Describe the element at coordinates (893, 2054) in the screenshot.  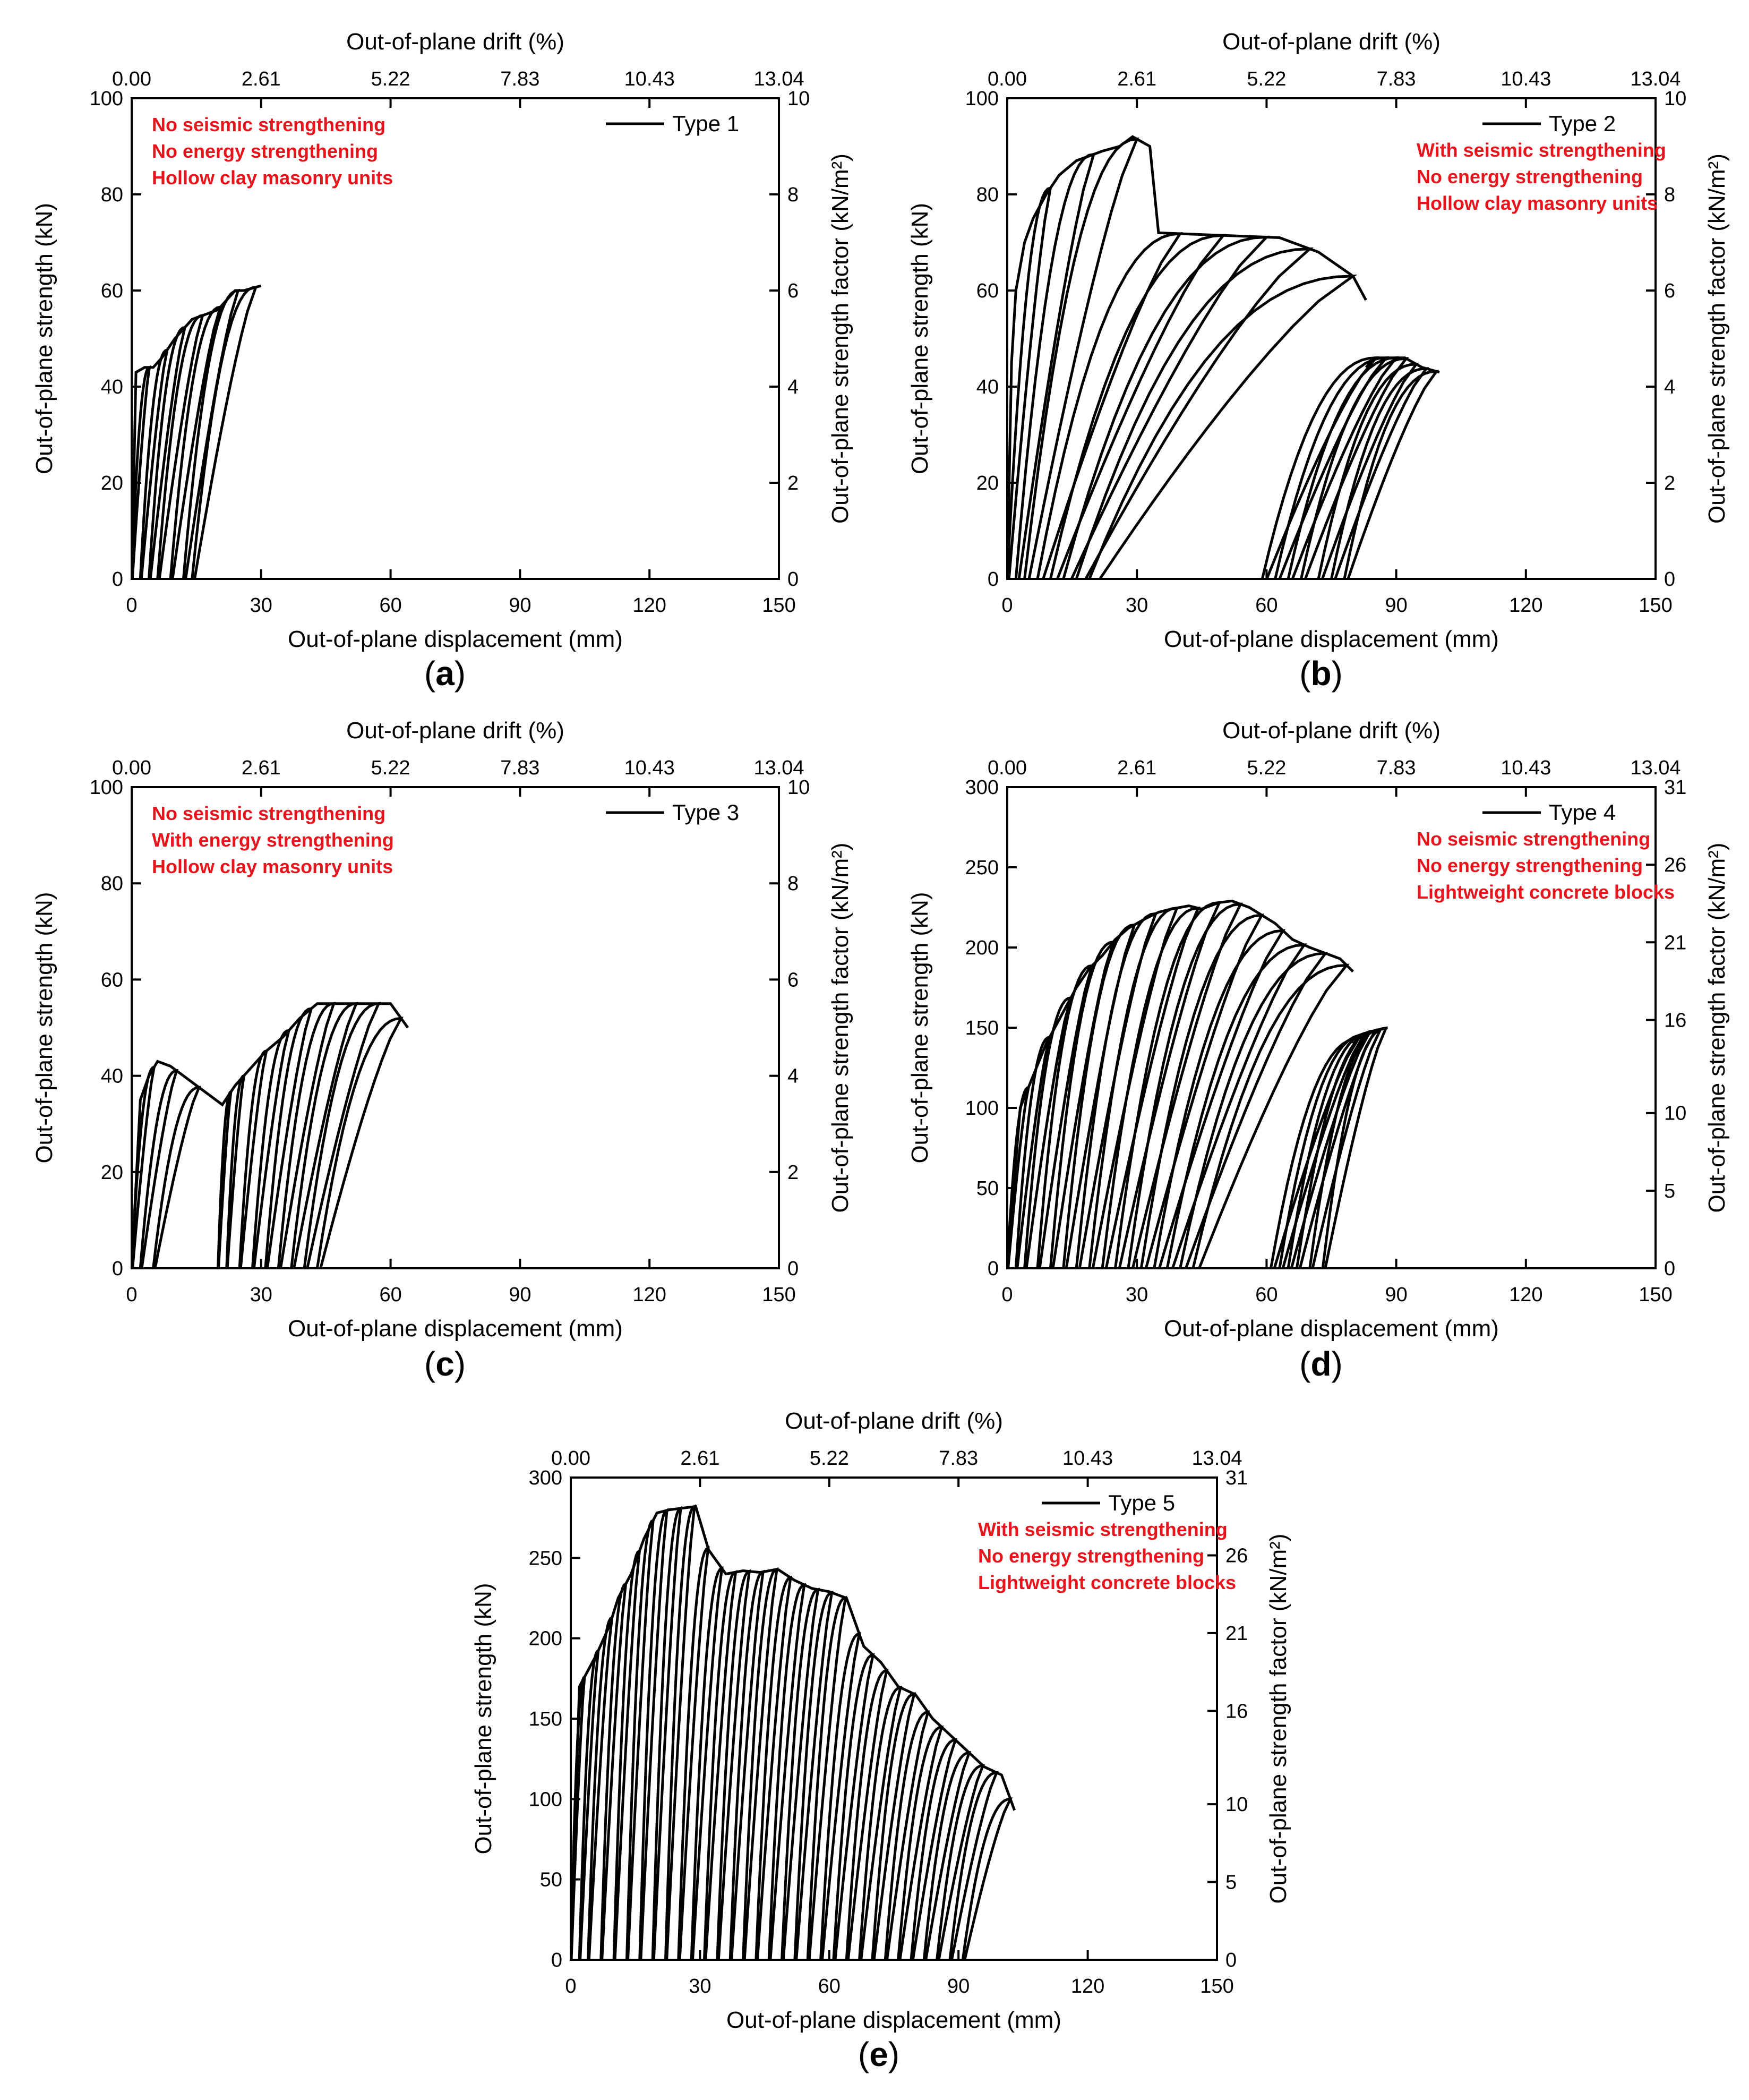
I see `panel-label-part: )` at that location.